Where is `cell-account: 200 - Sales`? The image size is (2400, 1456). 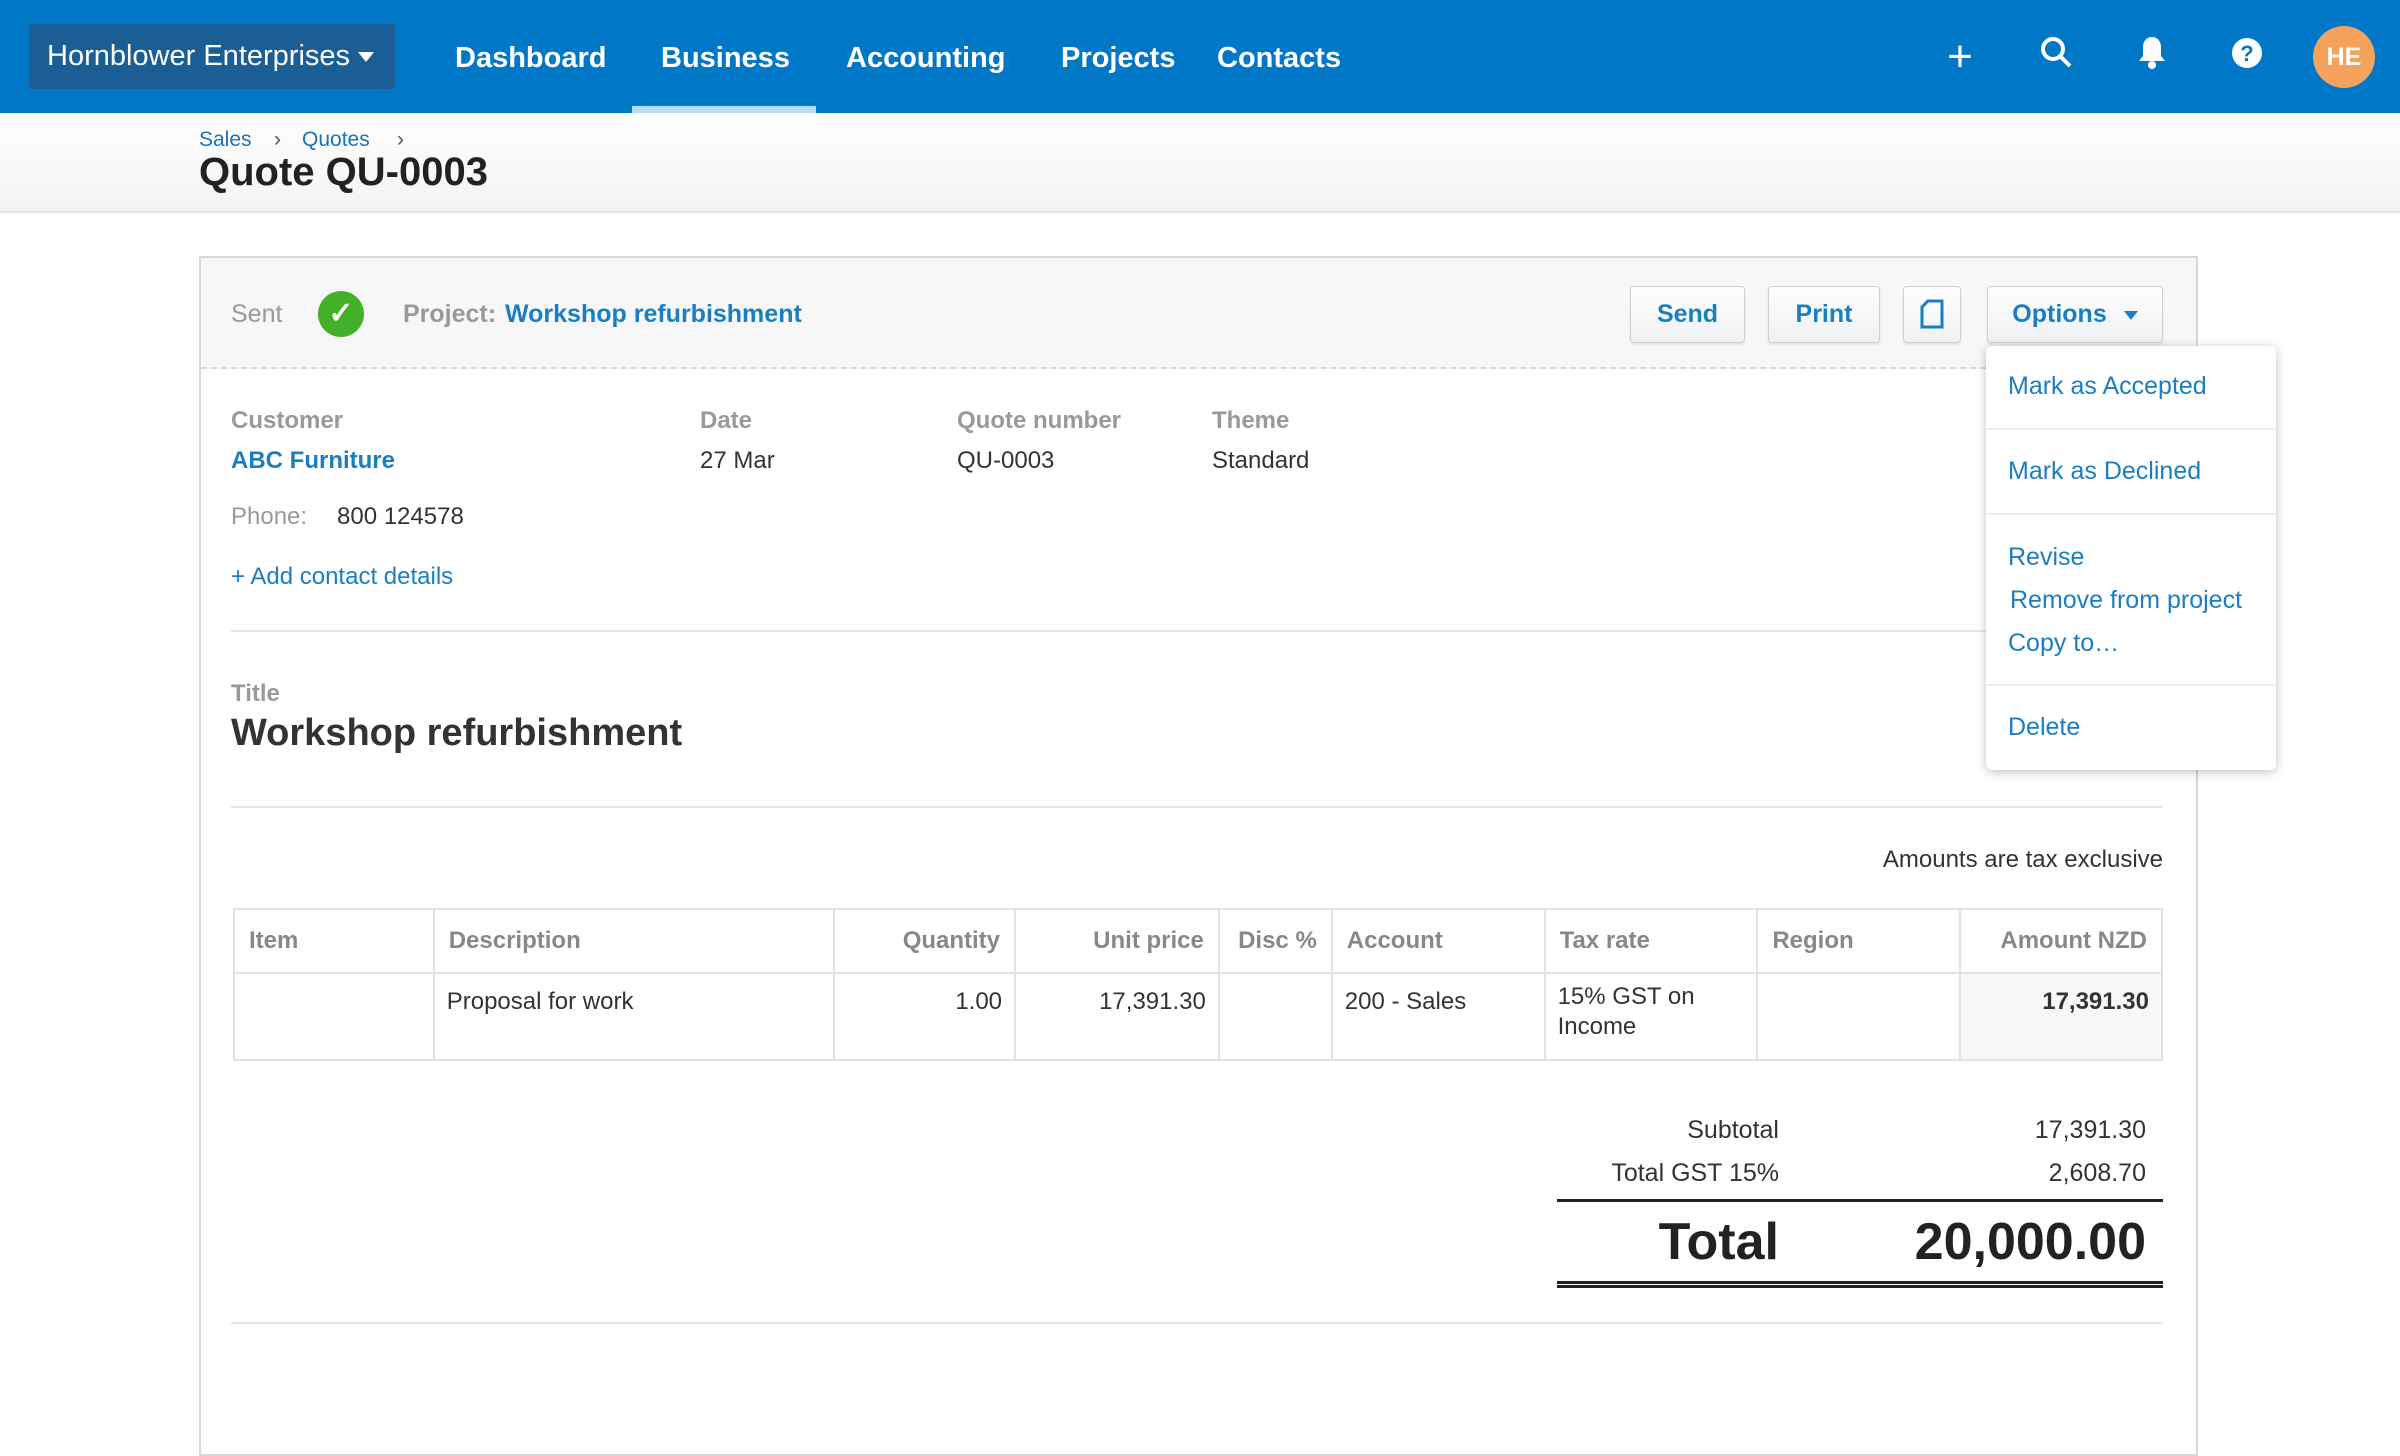 cell-account: 200 - Sales is located at coordinates (1438, 1016).